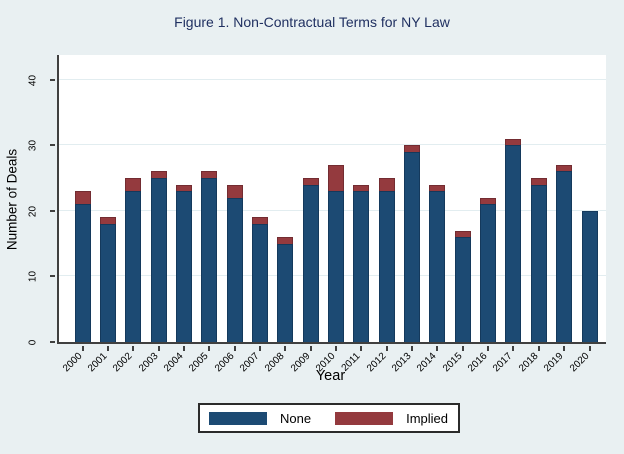 The image size is (624, 454). What do you see at coordinates (437, 188) in the screenshot?
I see `bar-segment-implied-2014` at bounding box center [437, 188].